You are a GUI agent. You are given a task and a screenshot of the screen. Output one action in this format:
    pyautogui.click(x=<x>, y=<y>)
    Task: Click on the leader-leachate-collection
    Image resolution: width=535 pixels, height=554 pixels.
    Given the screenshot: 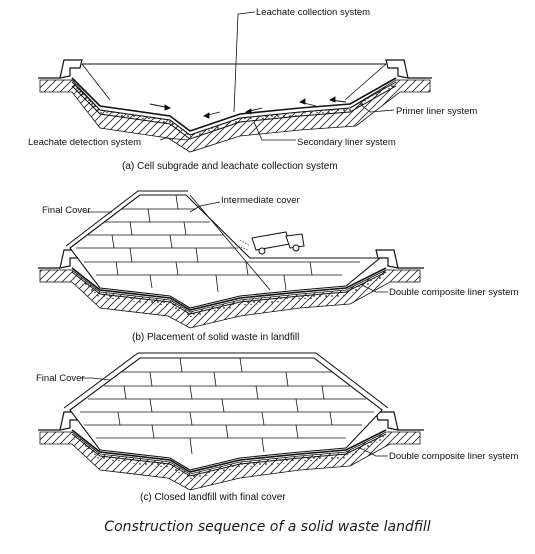 What is the action you would take?
    pyautogui.click(x=244, y=62)
    